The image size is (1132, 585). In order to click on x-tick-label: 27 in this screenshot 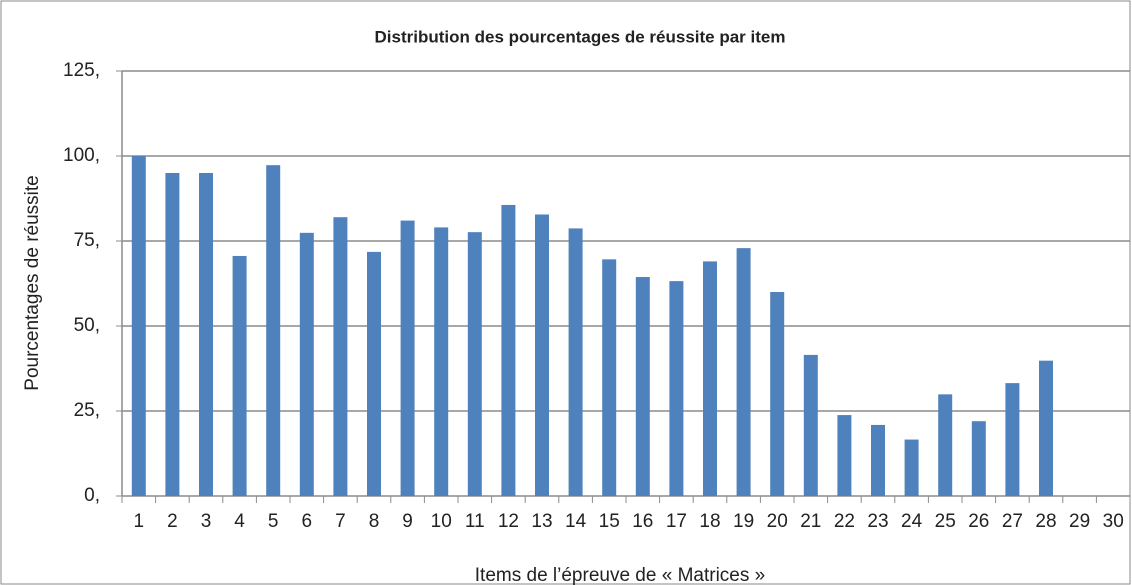, I will do `click(1012, 521)`.